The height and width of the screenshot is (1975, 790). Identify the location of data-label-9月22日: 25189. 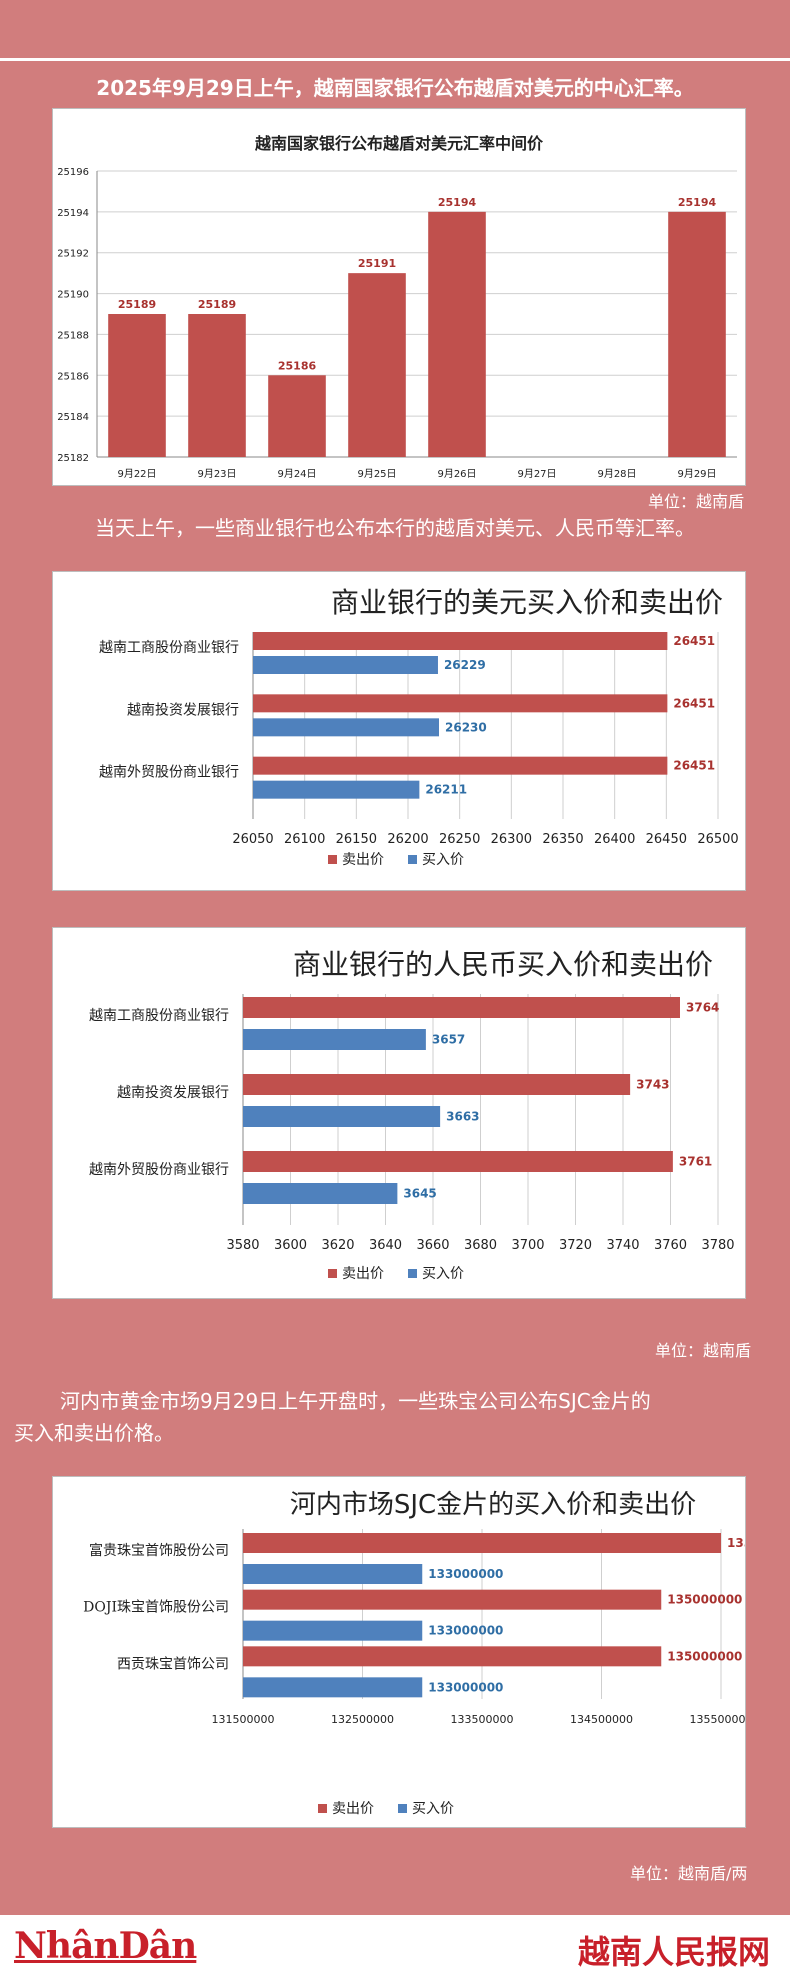
(137, 304).